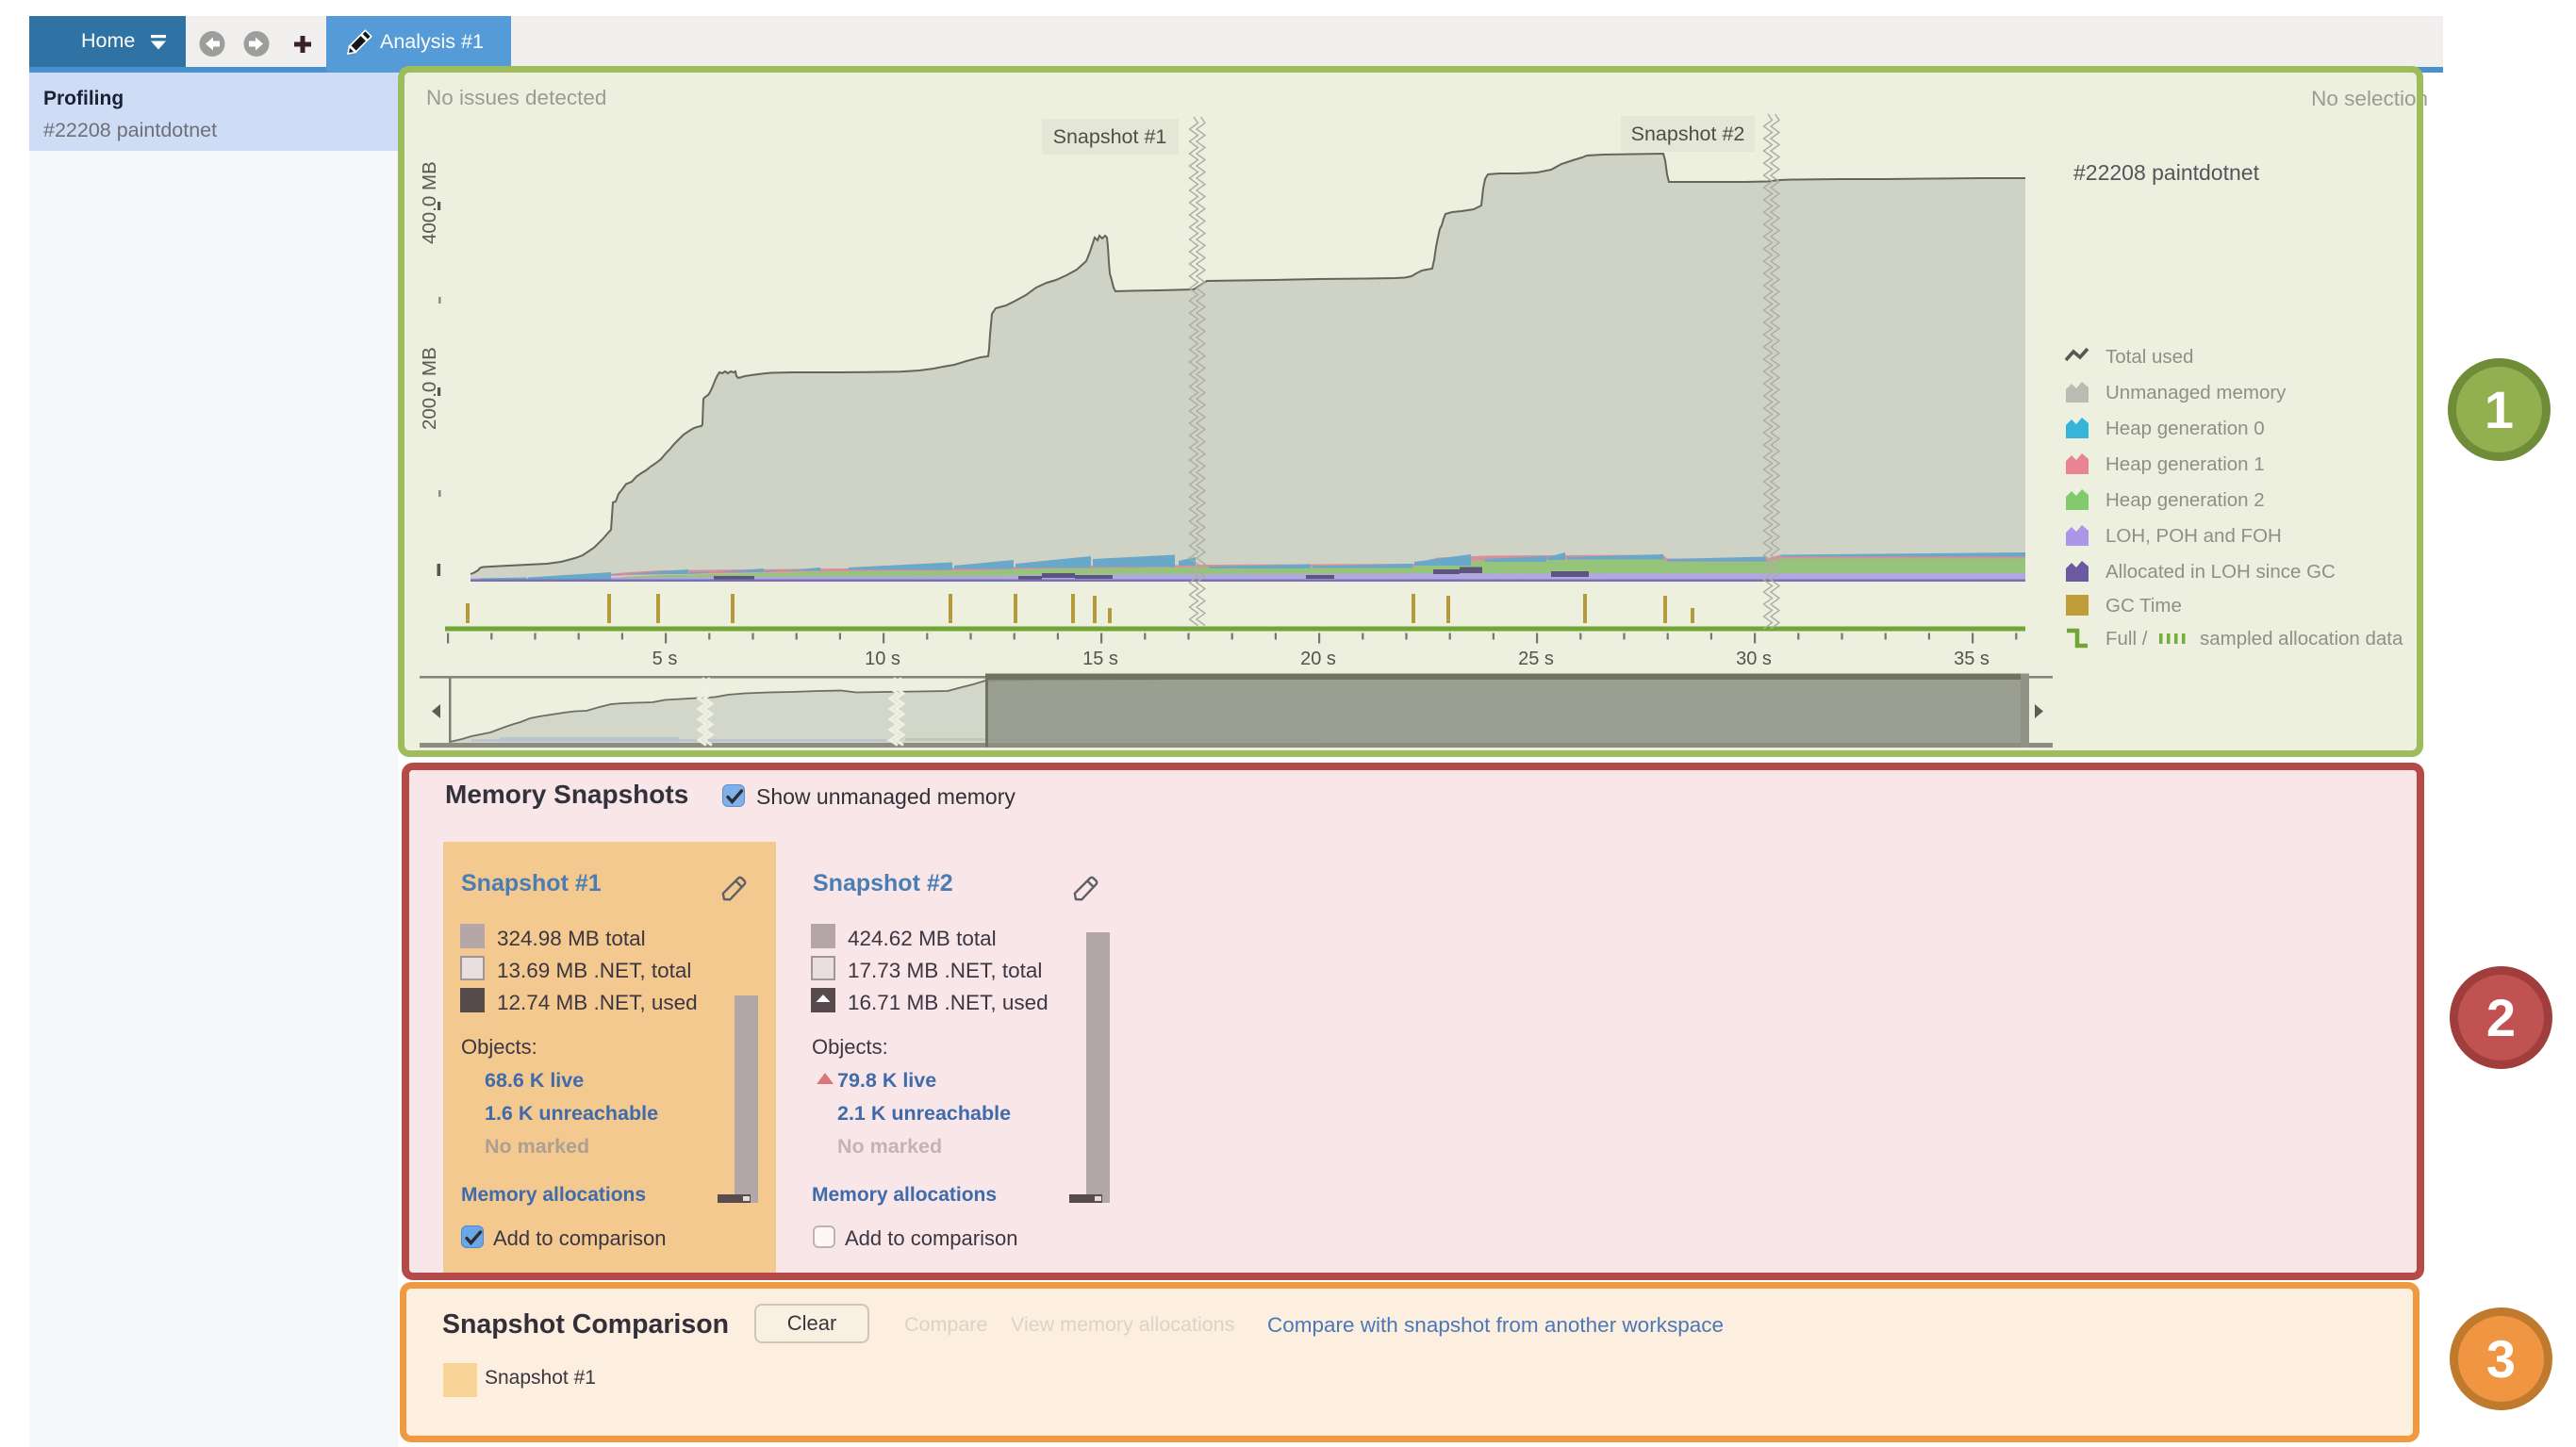 This screenshot has height=1447, width=2576. I want to click on svg-text: Allocated in LOH since GC, so click(2220, 572).